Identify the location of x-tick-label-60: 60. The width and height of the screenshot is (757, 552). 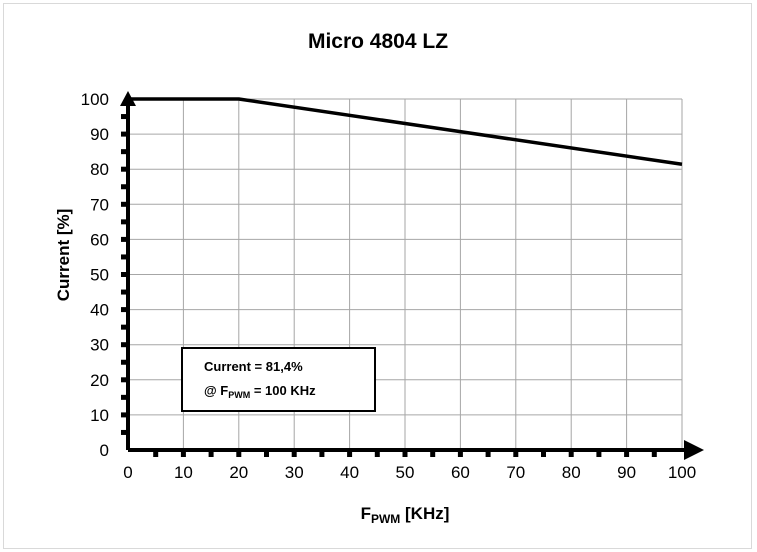
(460, 472).